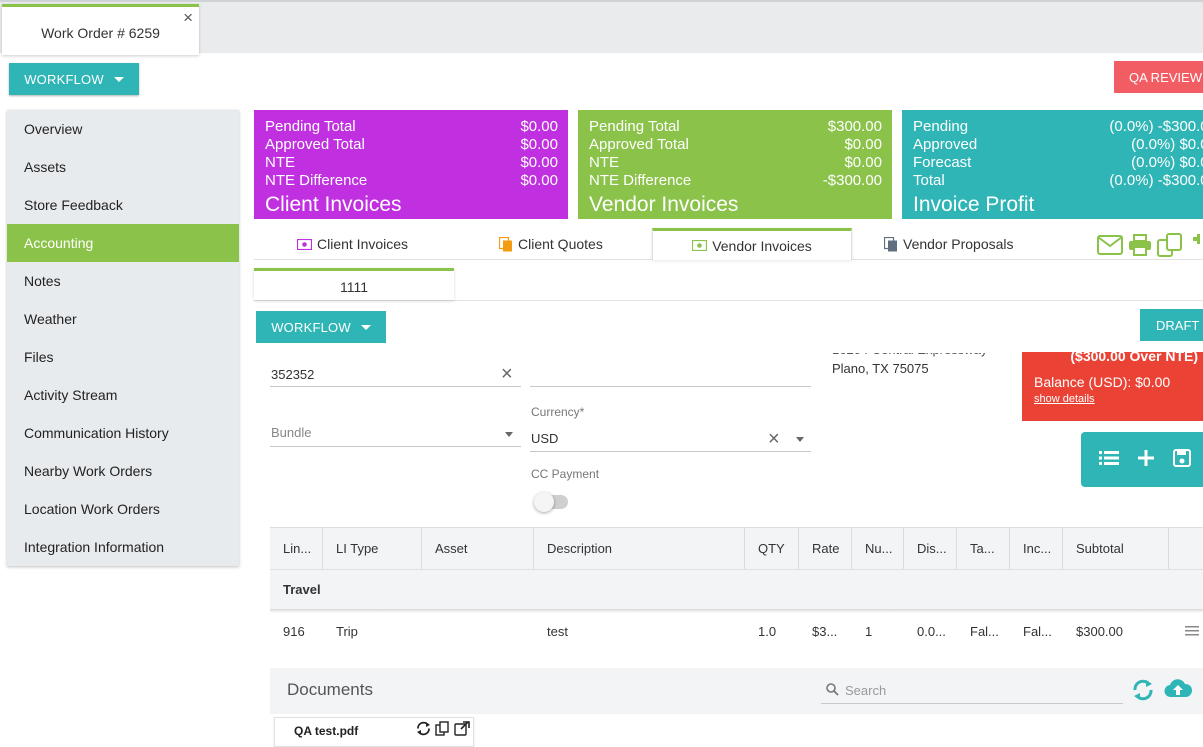 This screenshot has width=1203, height=747. What do you see at coordinates (372, 548) in the screenshot?
I see `column-header: LI Type` at bounding box center [372, 548].